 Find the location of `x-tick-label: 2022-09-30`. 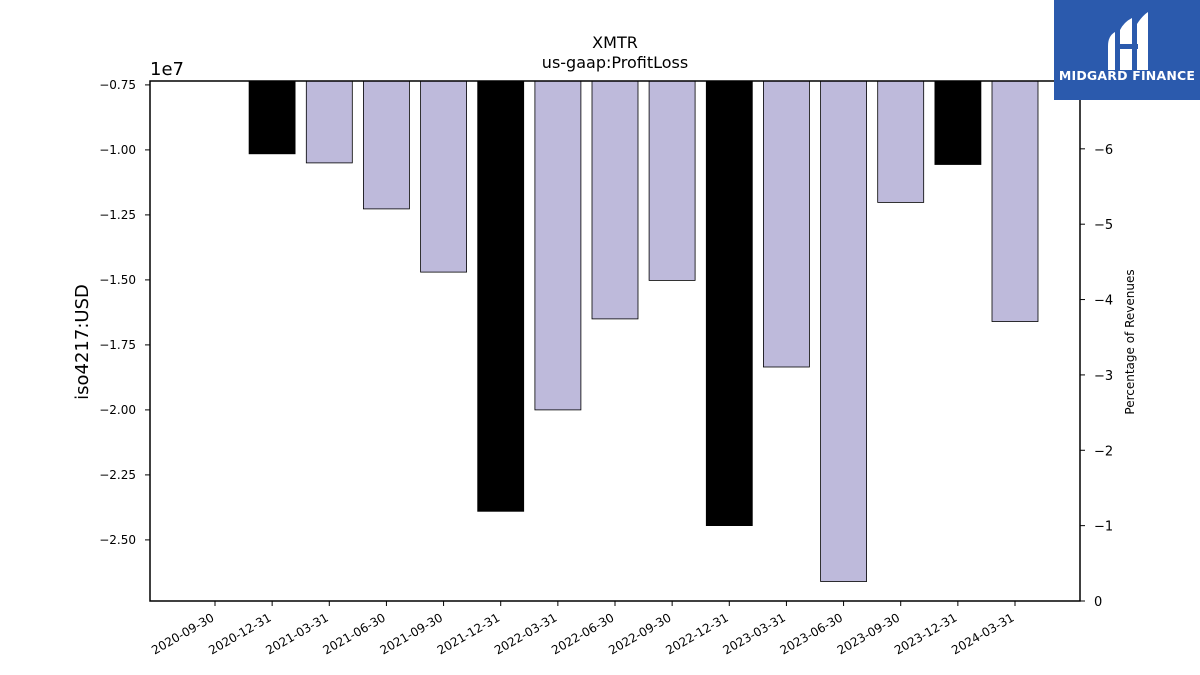

x-tick-label: 2022-09-30 is located at coordinates (639, 633).